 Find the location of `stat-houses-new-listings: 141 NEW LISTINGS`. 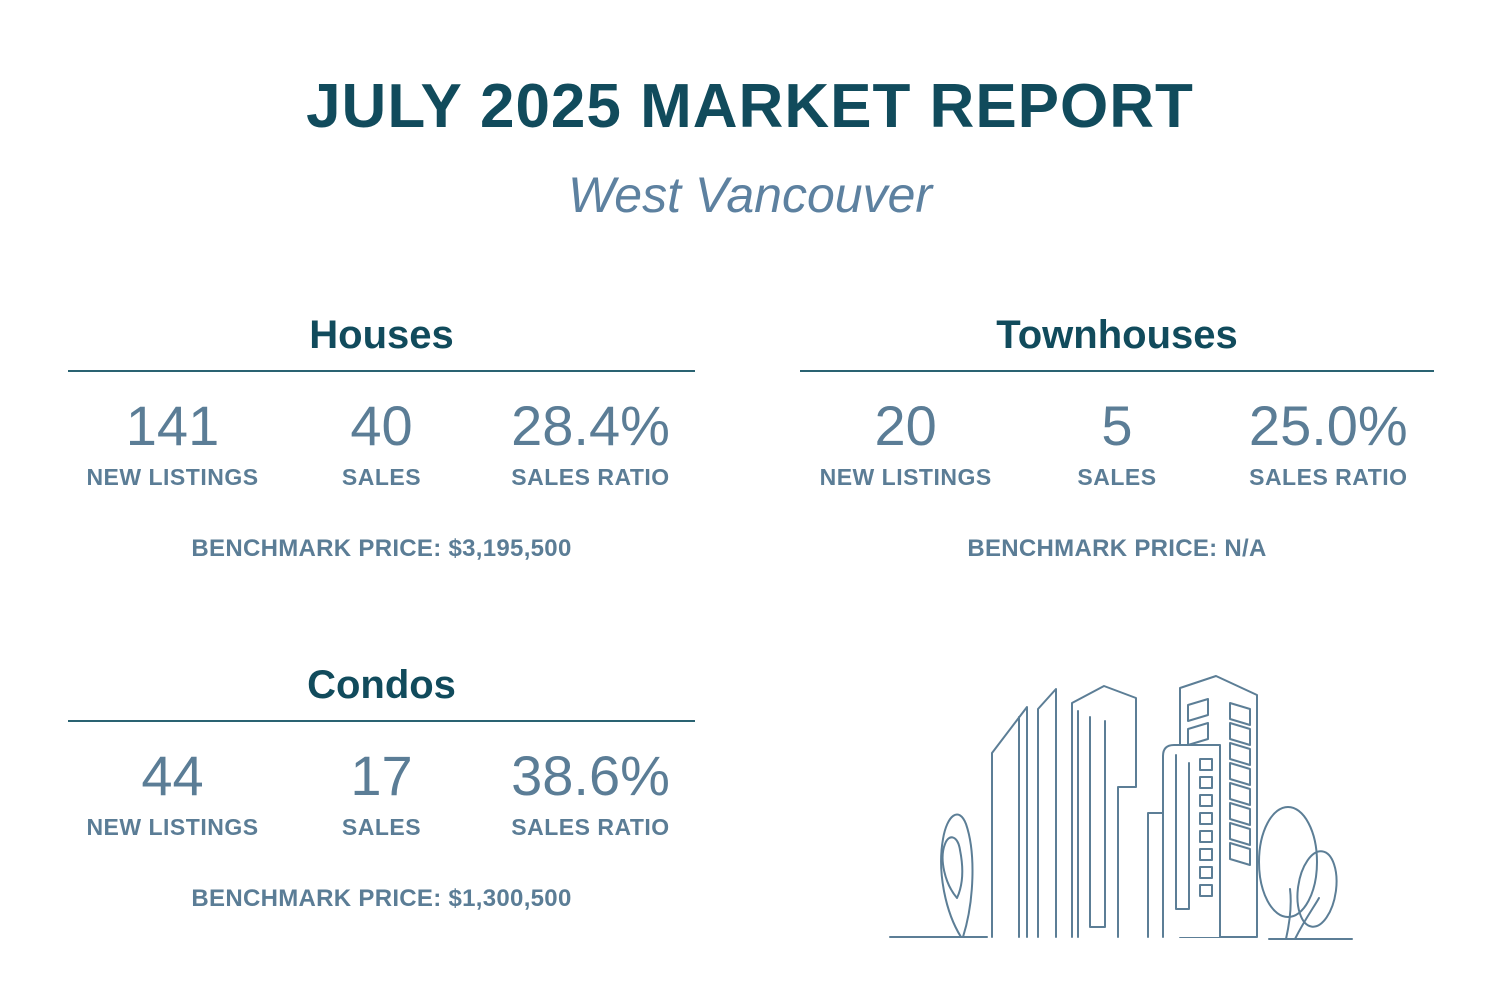

stat-houses-new-listings: 141 NEW LISTINGS is located at coordinates (172, 444).